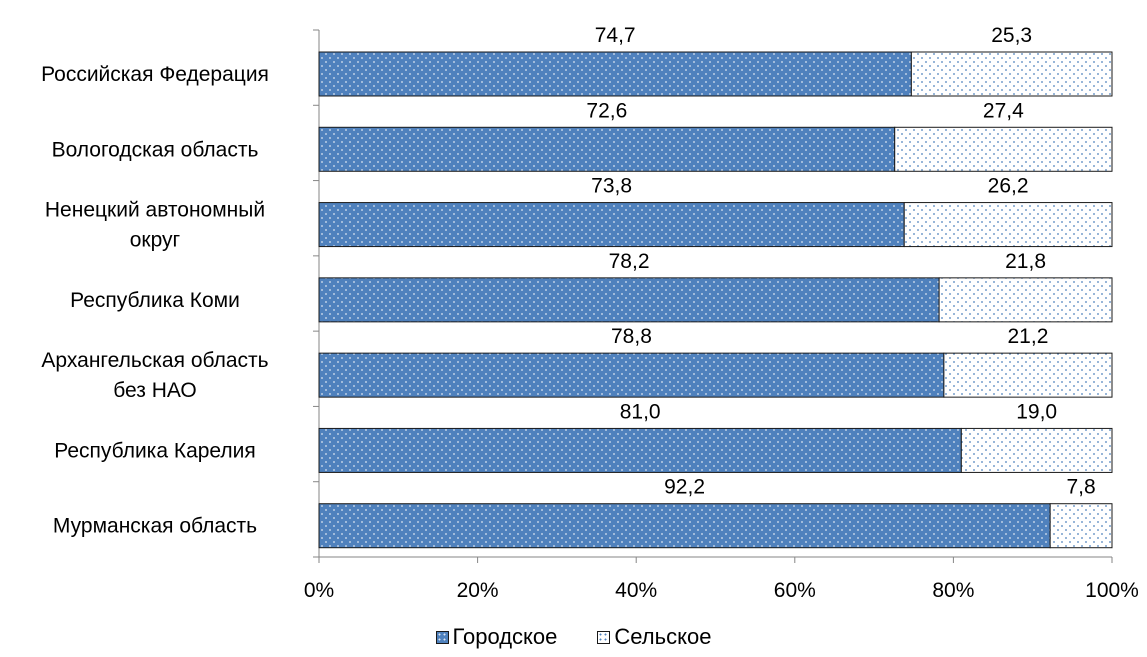 The width and height of the screenshot is (1147, 657). Describe the element at coordinates (953, 590) in the screenshot. I see `x-tick-label: 80%` at that location.